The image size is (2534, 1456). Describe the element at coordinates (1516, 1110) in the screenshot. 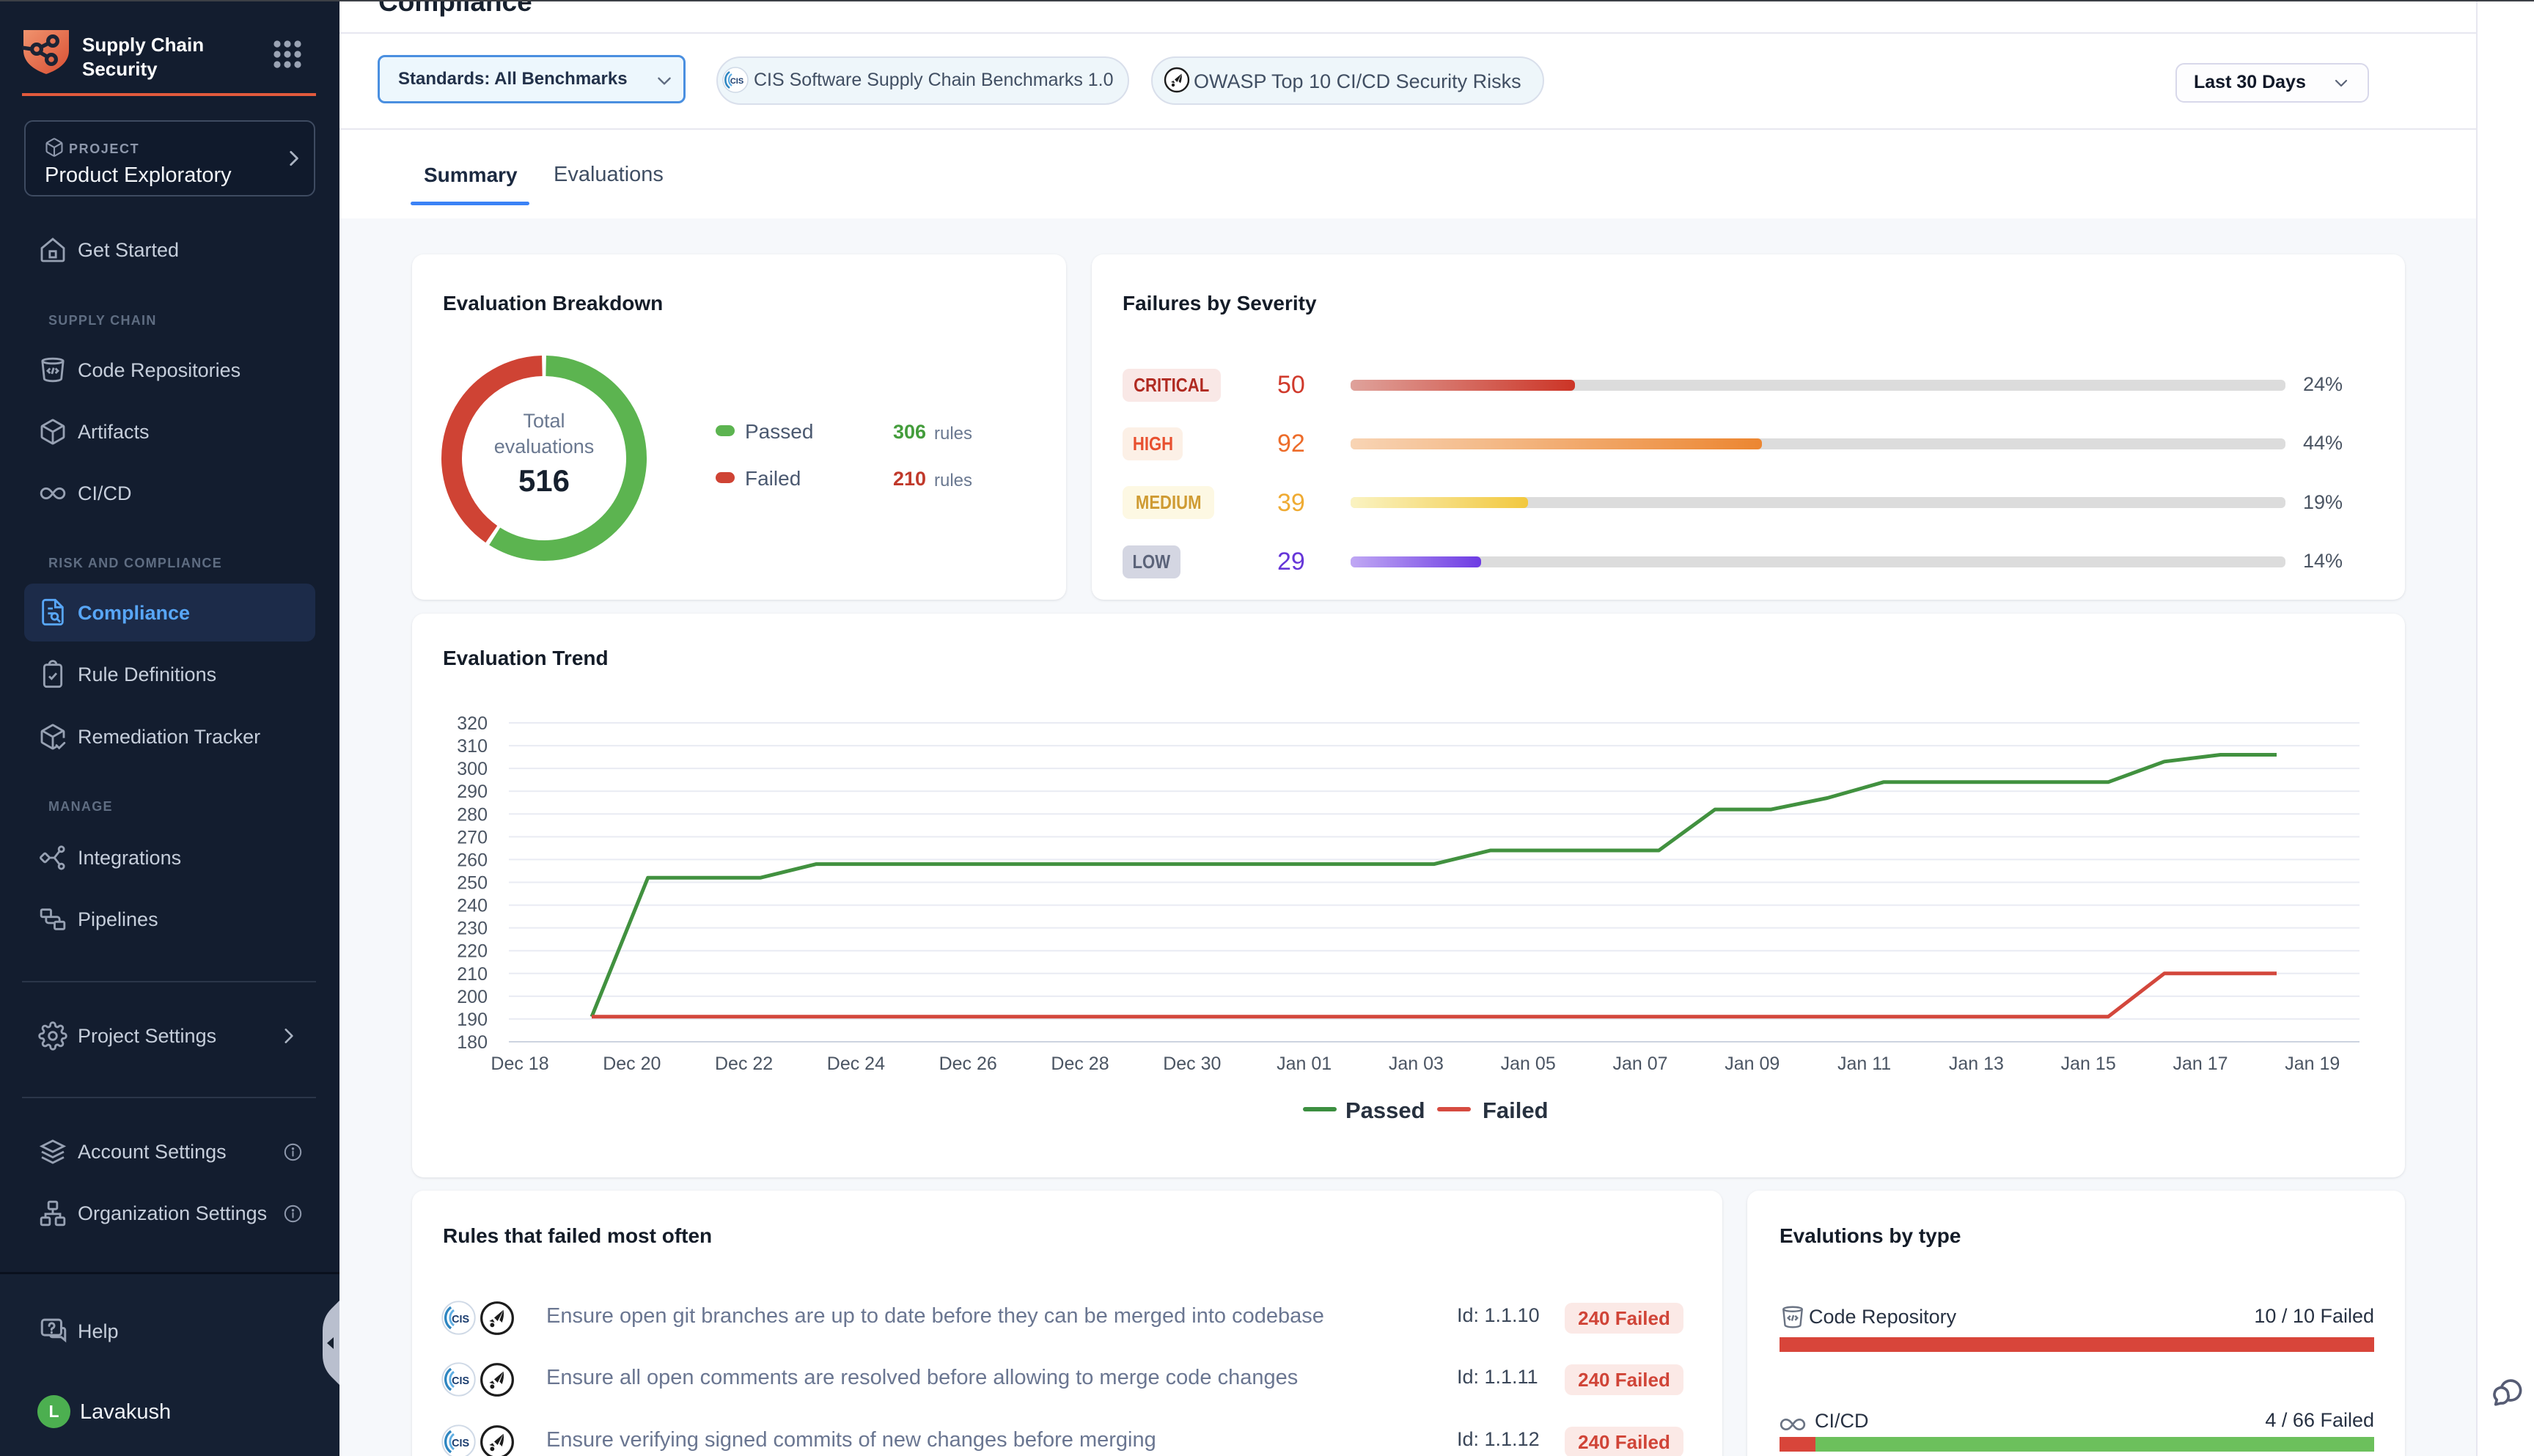

I see `svg-text: Failed` at that location.